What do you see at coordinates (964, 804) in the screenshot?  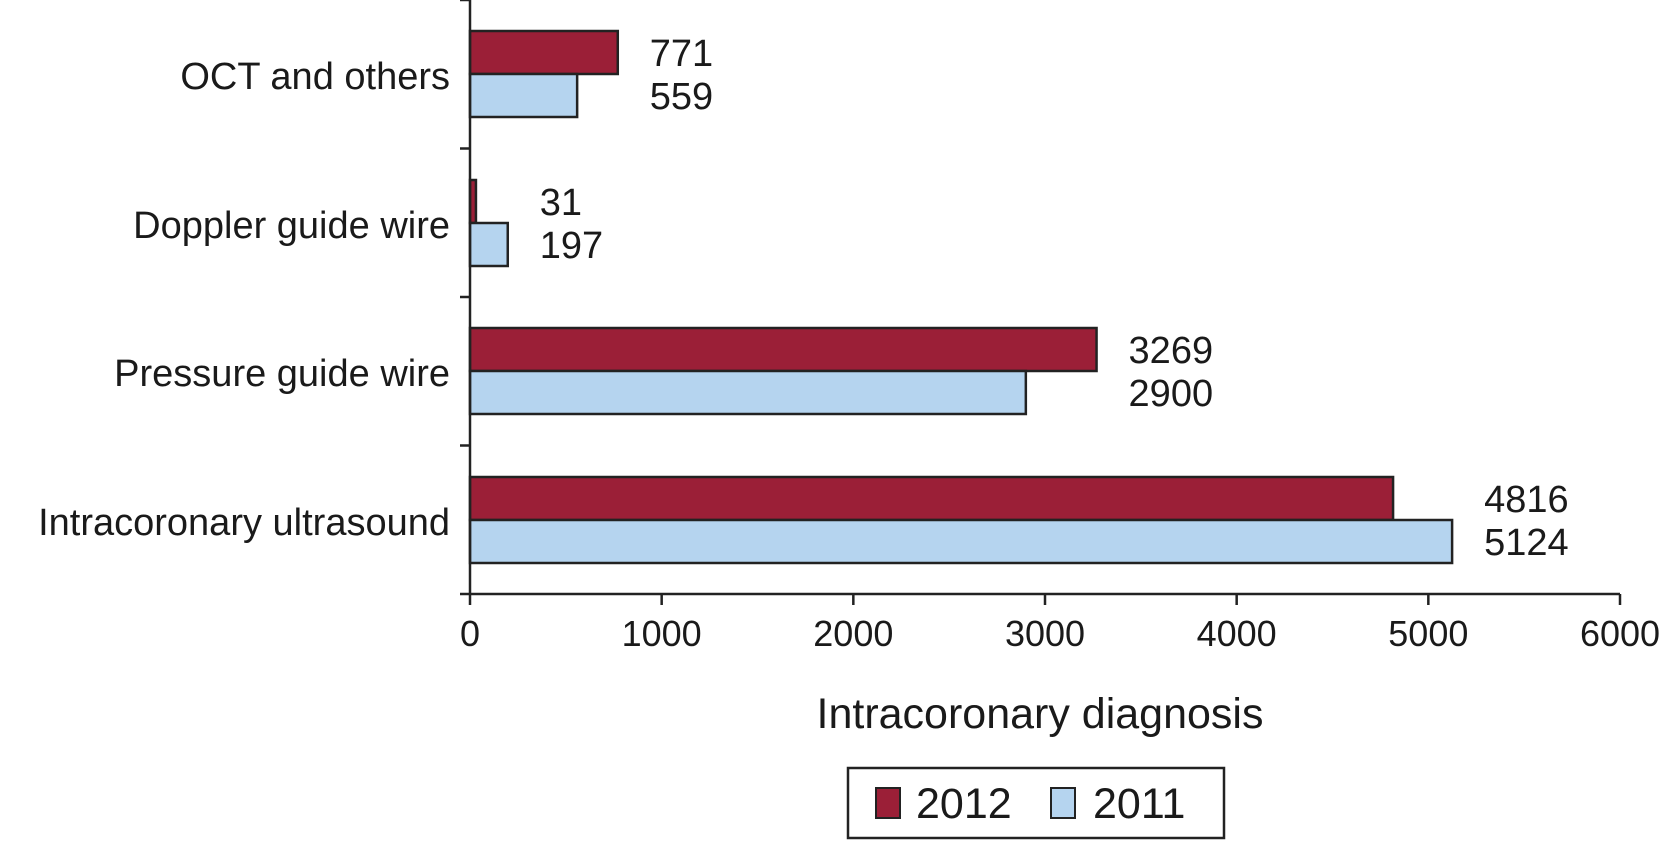 I see `legend-label-2012: 2012` at bounding box center [964, 804].